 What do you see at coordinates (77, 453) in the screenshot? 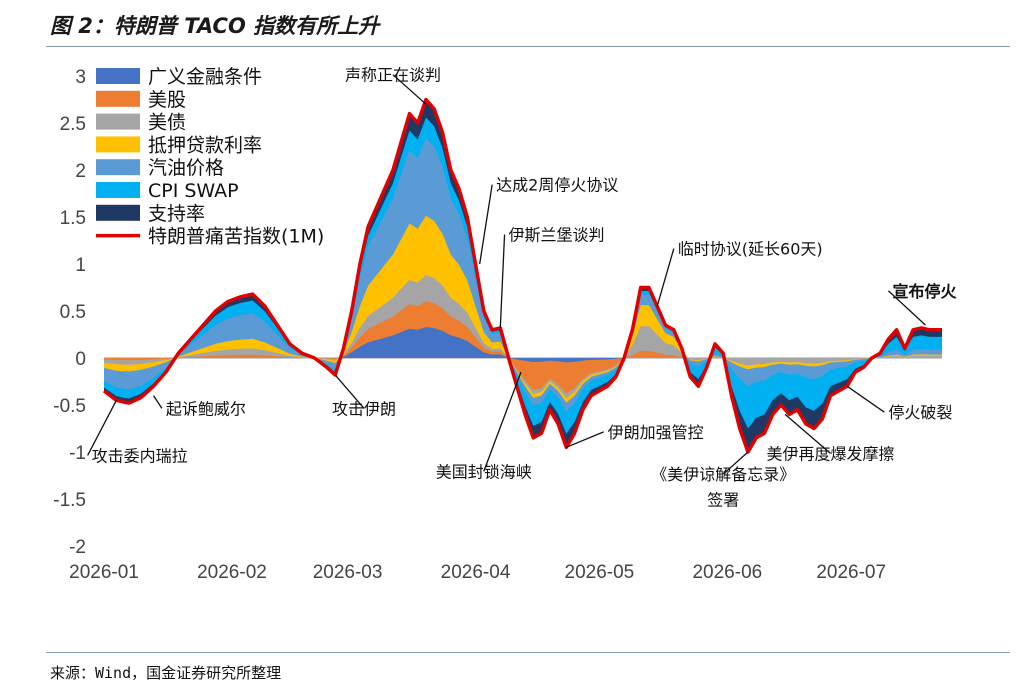
I see `y-tick-label: -1` at bounding box center [77, 453].